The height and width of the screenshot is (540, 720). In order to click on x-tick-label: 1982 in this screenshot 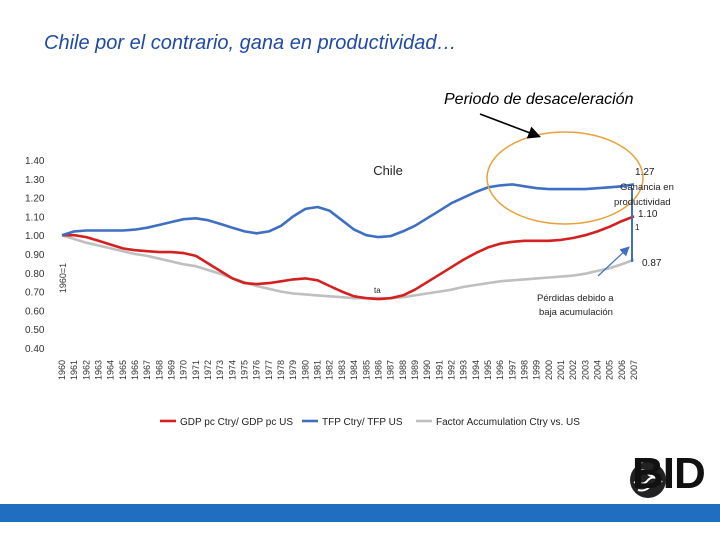, I will do `click(330, 370)`.